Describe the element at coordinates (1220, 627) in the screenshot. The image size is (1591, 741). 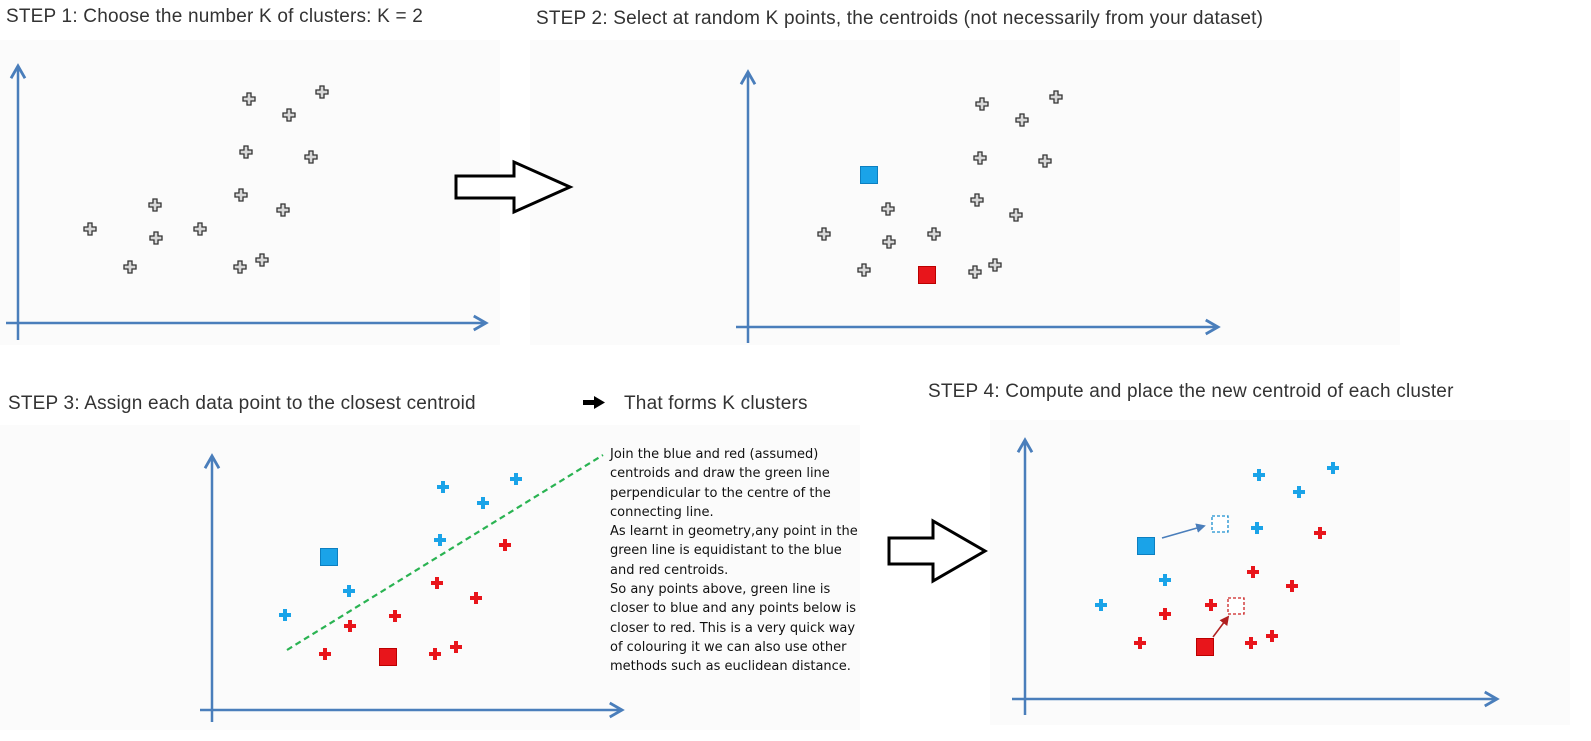
I see `red-centroid-move-arrow` at that location.